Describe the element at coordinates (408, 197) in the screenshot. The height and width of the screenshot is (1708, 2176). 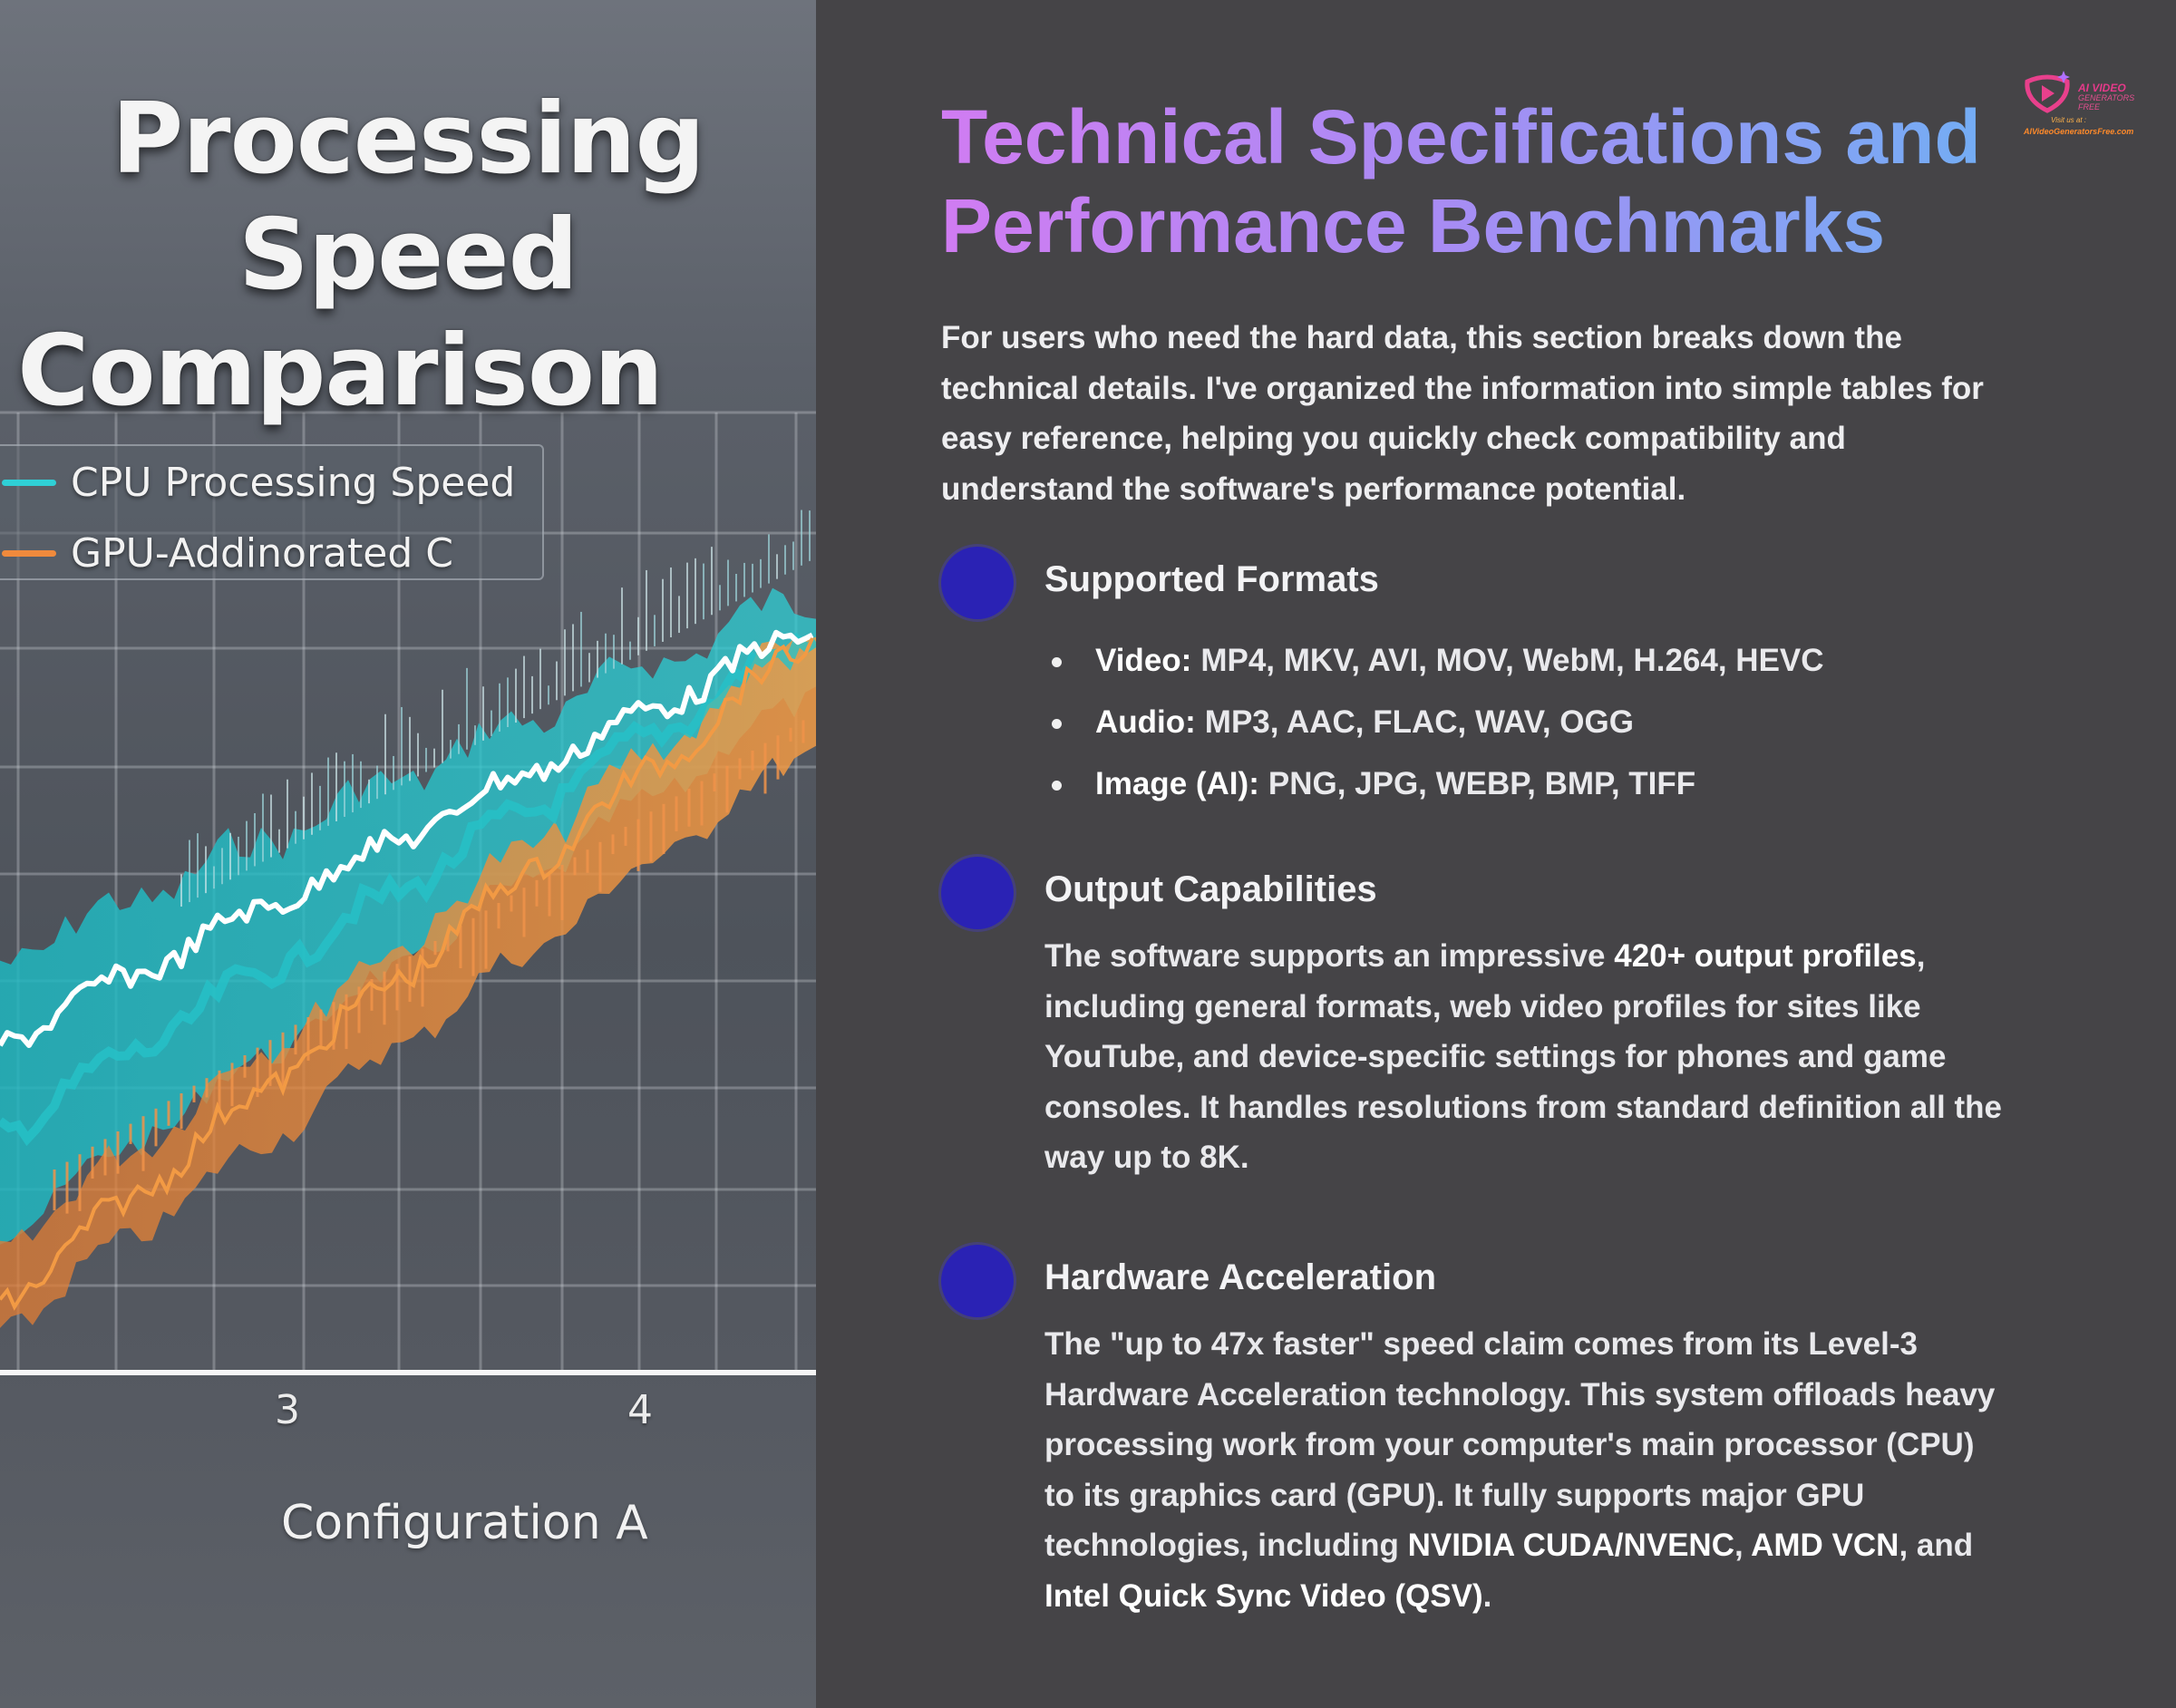
I see `chart-title-line1: Processing Speed` at that location.